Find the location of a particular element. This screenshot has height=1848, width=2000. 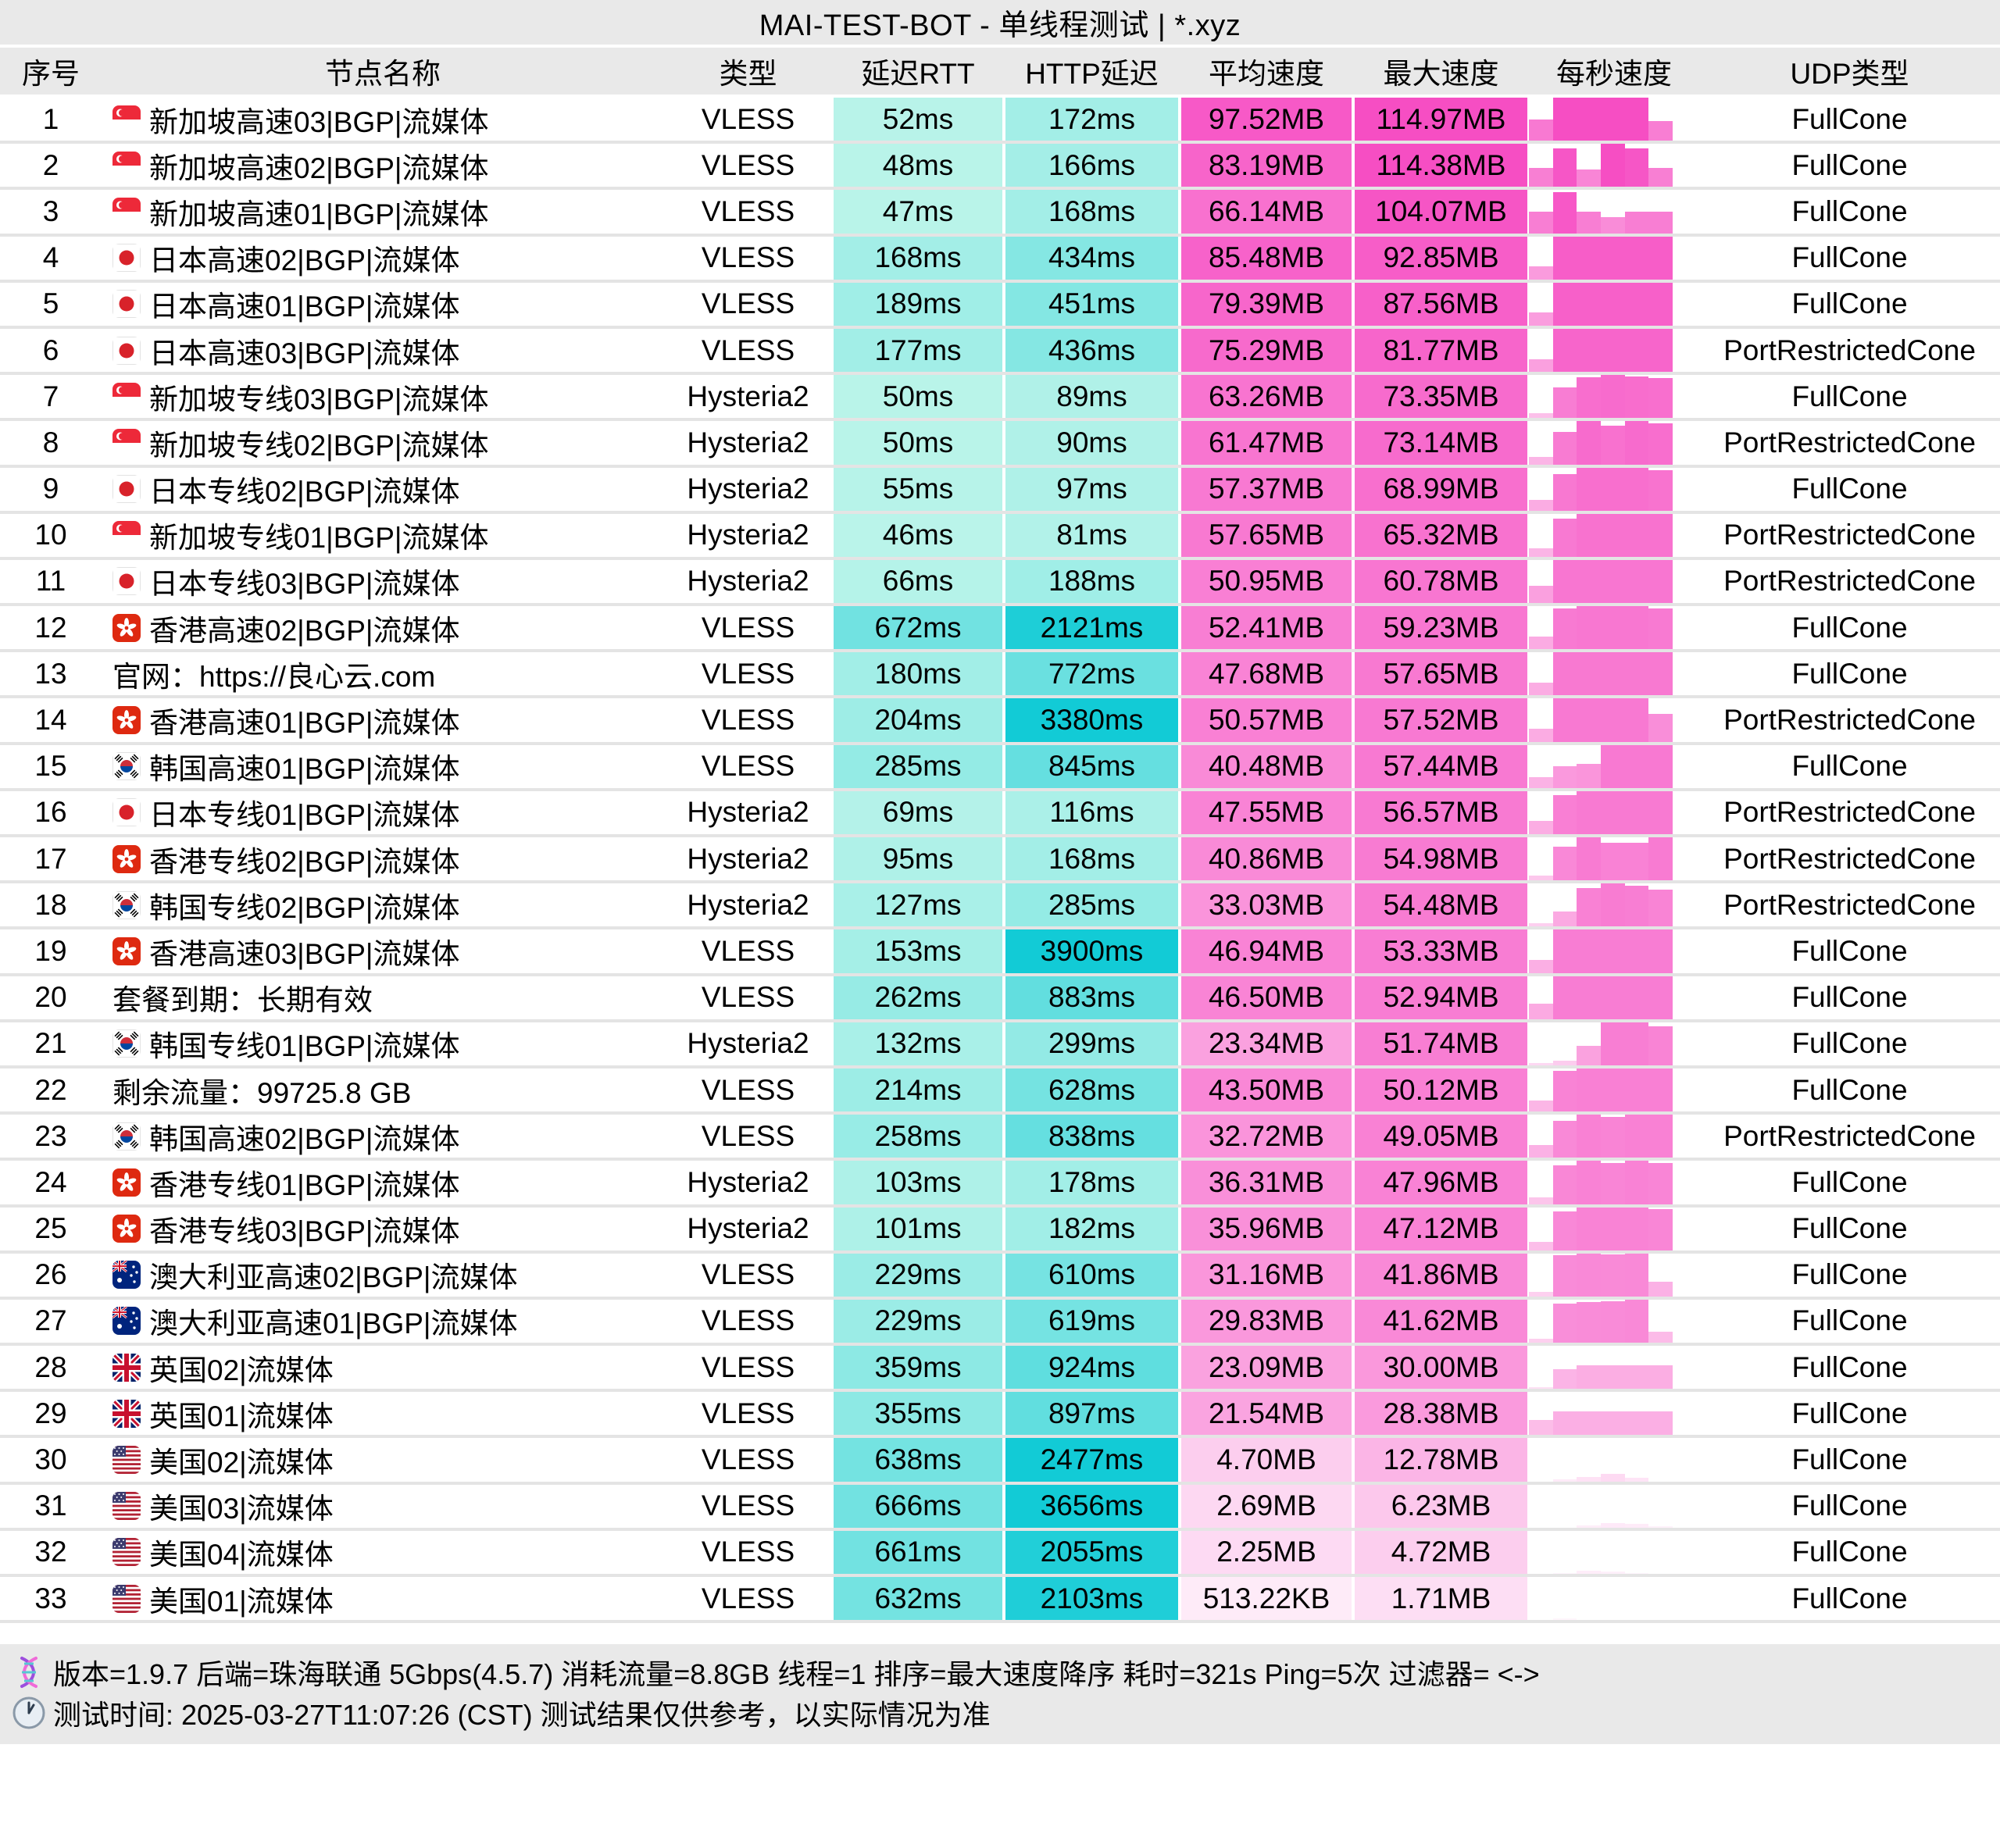

column-header-4: 延迟RTT is located at coordinates (918, 74).